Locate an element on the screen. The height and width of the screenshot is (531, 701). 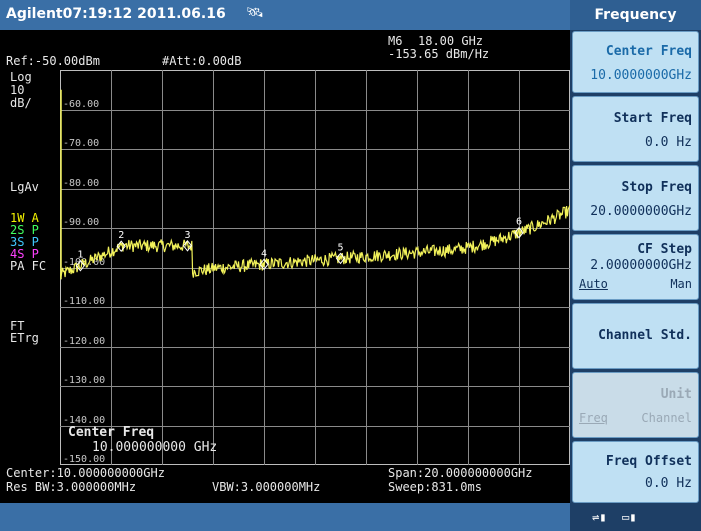
marker-label: 5 is located at coordinates (341, 247).